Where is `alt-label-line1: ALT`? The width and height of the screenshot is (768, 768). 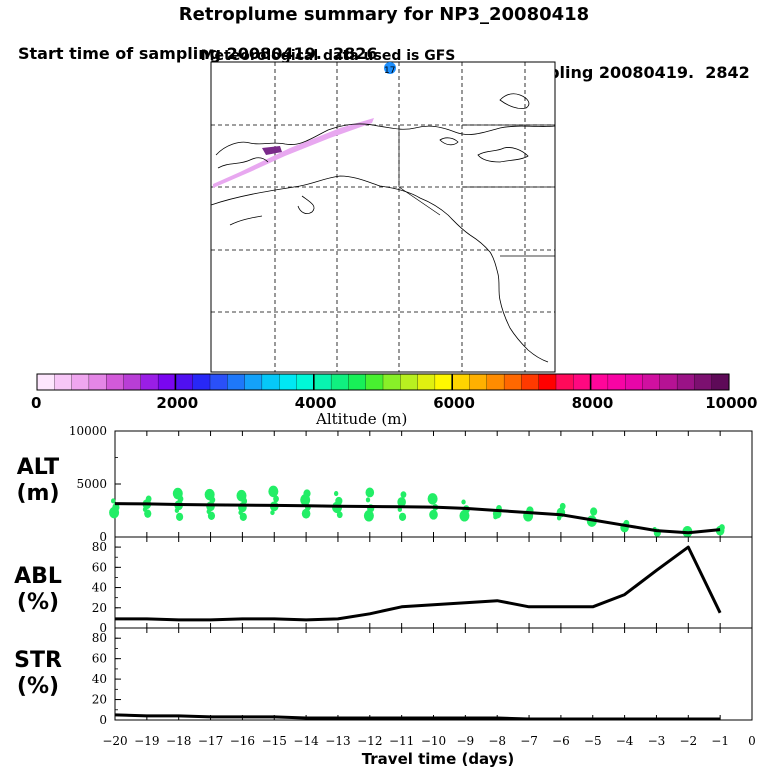 alt-label-line1: ALT is located at coordinates (38, 467).